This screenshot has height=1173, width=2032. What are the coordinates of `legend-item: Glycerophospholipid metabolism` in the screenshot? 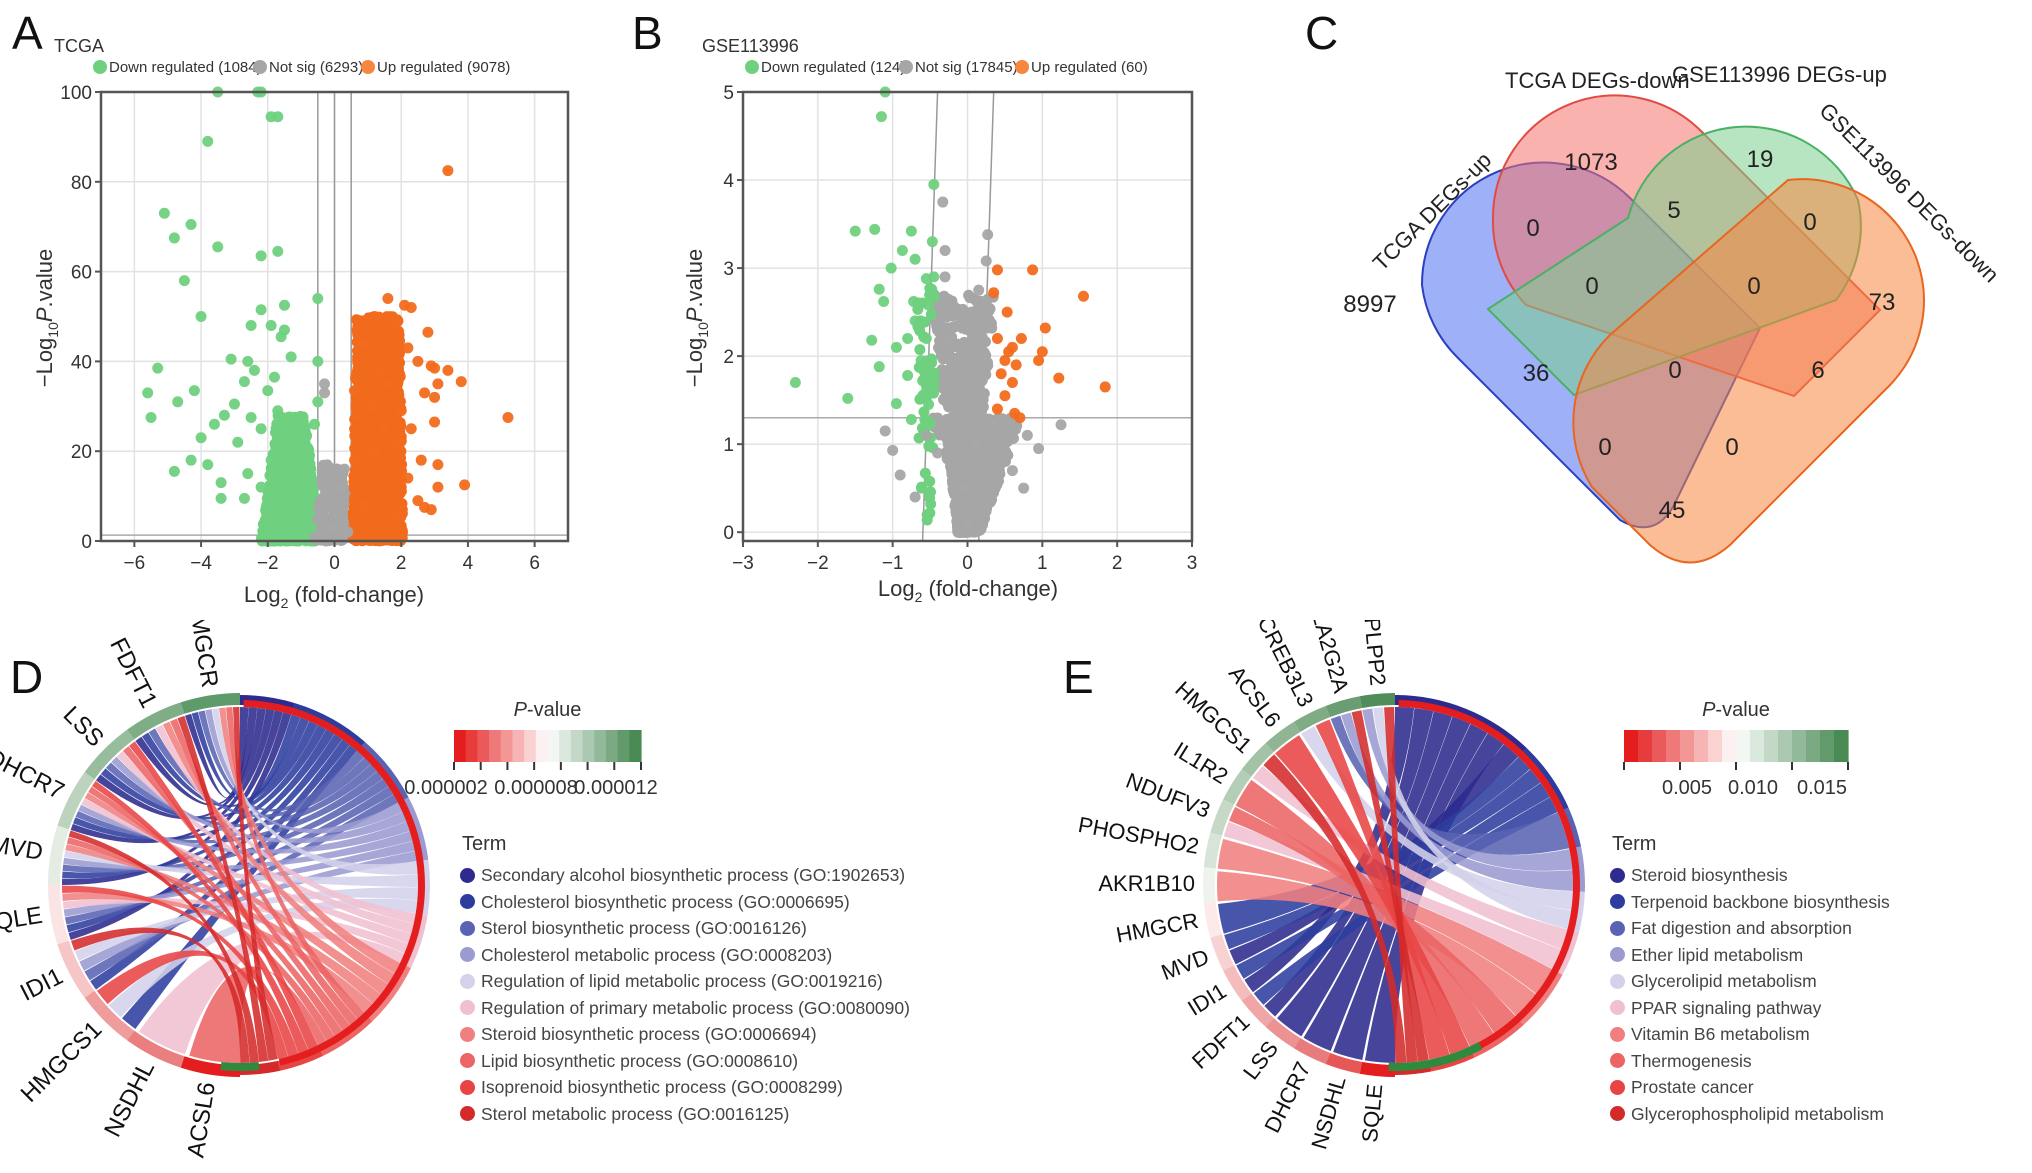 It's located at (1750, 1114).